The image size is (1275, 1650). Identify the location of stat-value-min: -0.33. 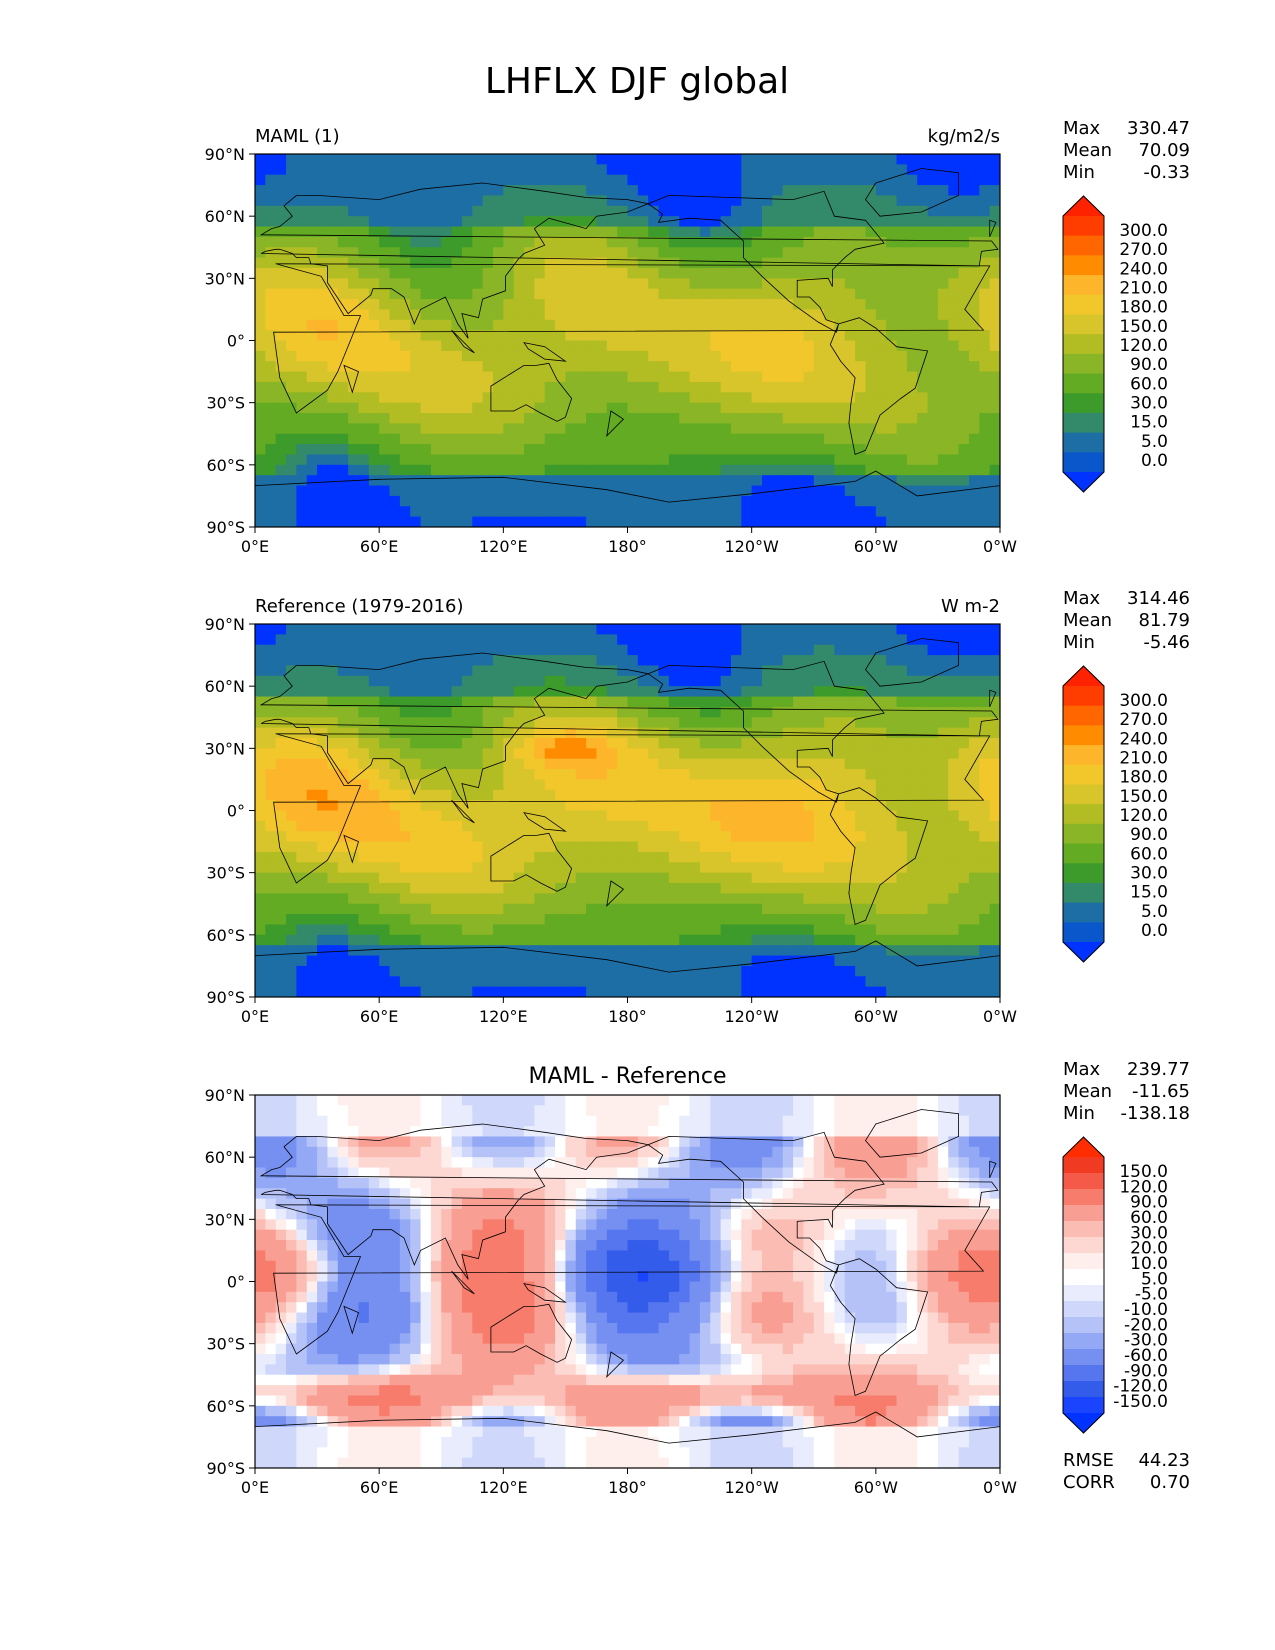
(1166, 172).